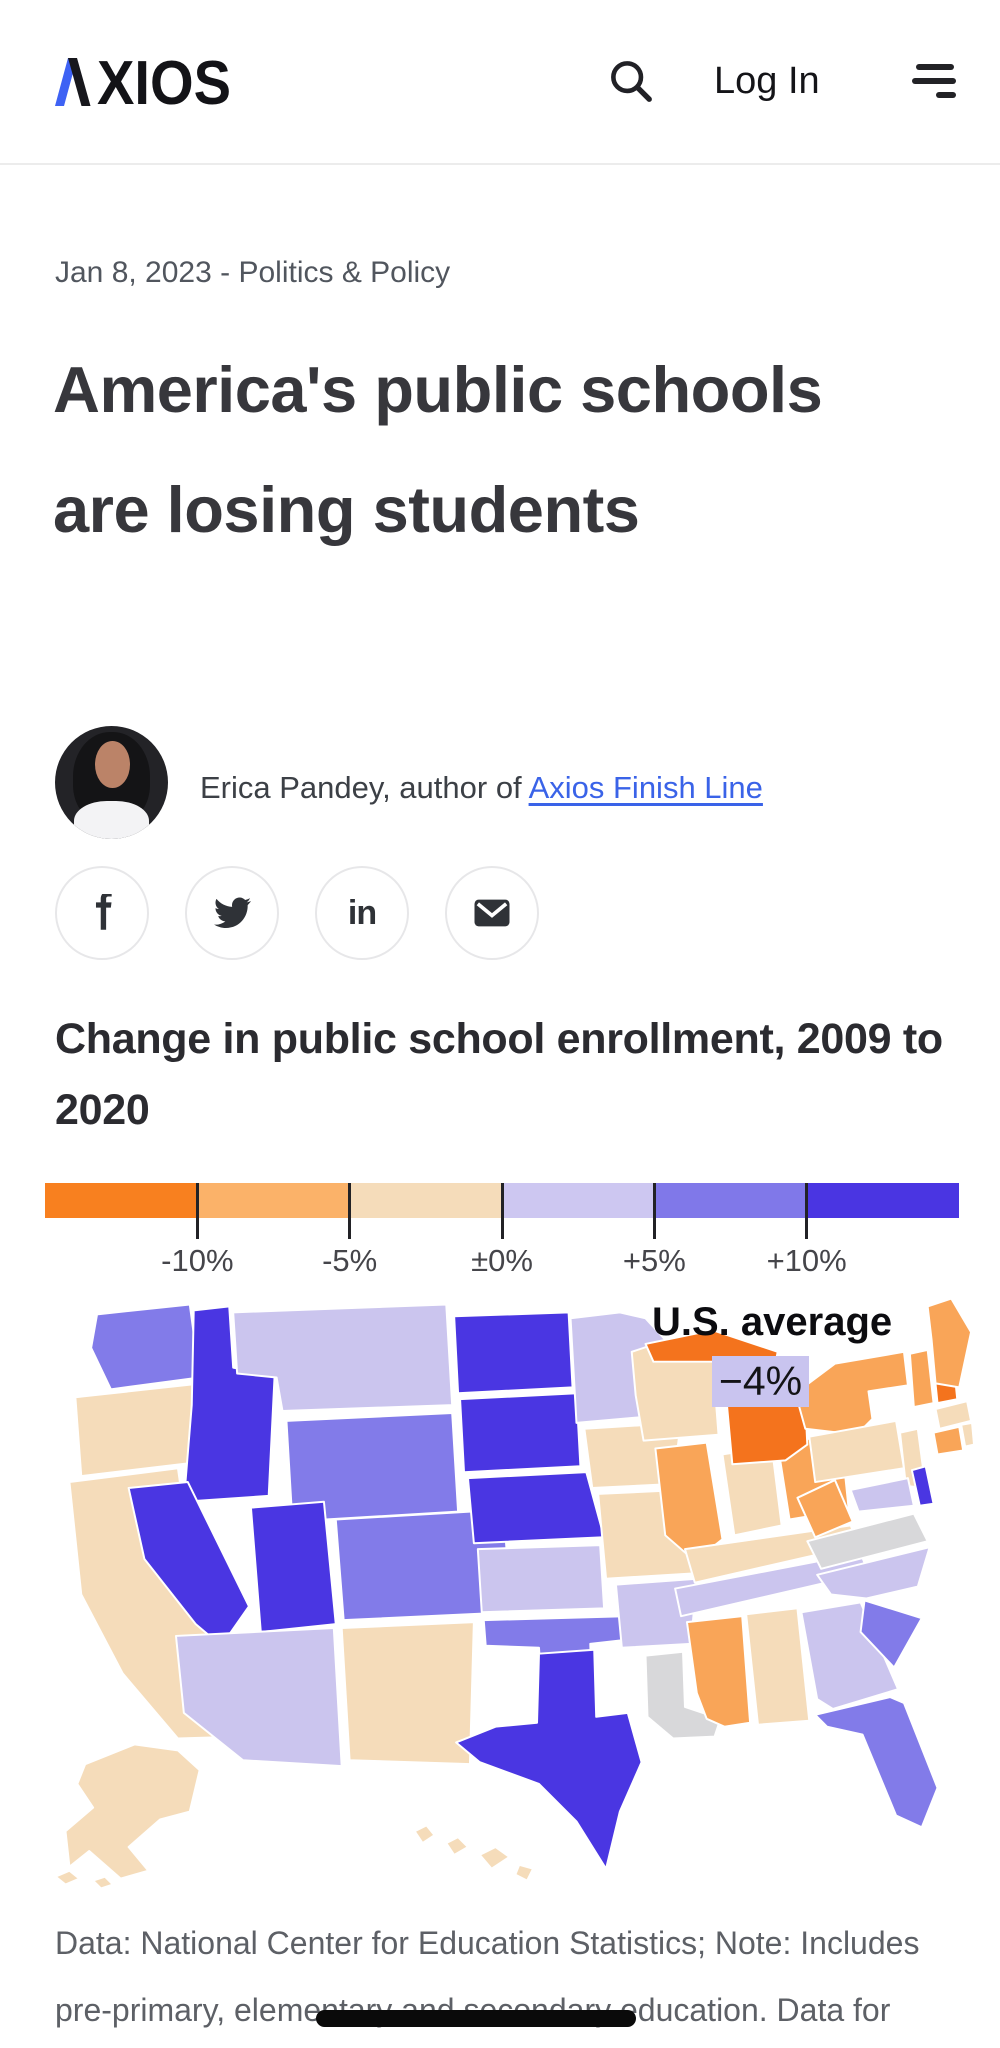 The width and height of the screenshot is (1000, 2048). I want to click on author-newsletter-link: Axios Finish Line, so click(645, 787).